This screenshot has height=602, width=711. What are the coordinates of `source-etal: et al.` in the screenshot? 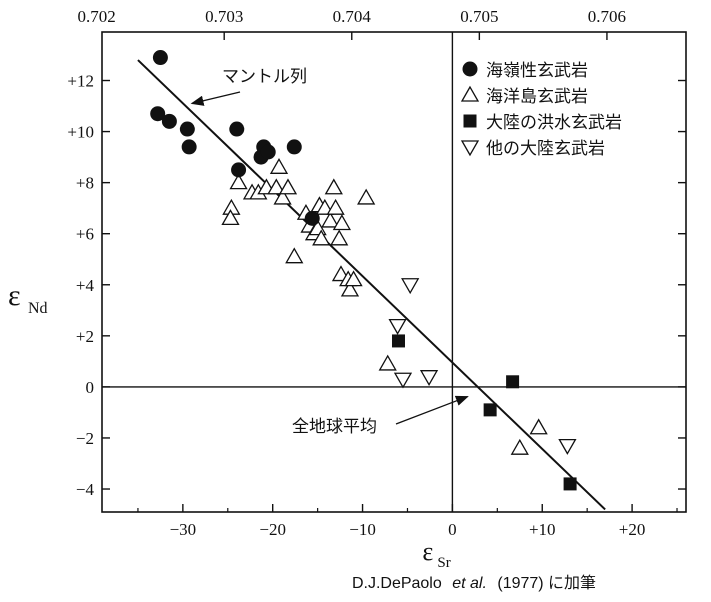 It's located at (469, 583).